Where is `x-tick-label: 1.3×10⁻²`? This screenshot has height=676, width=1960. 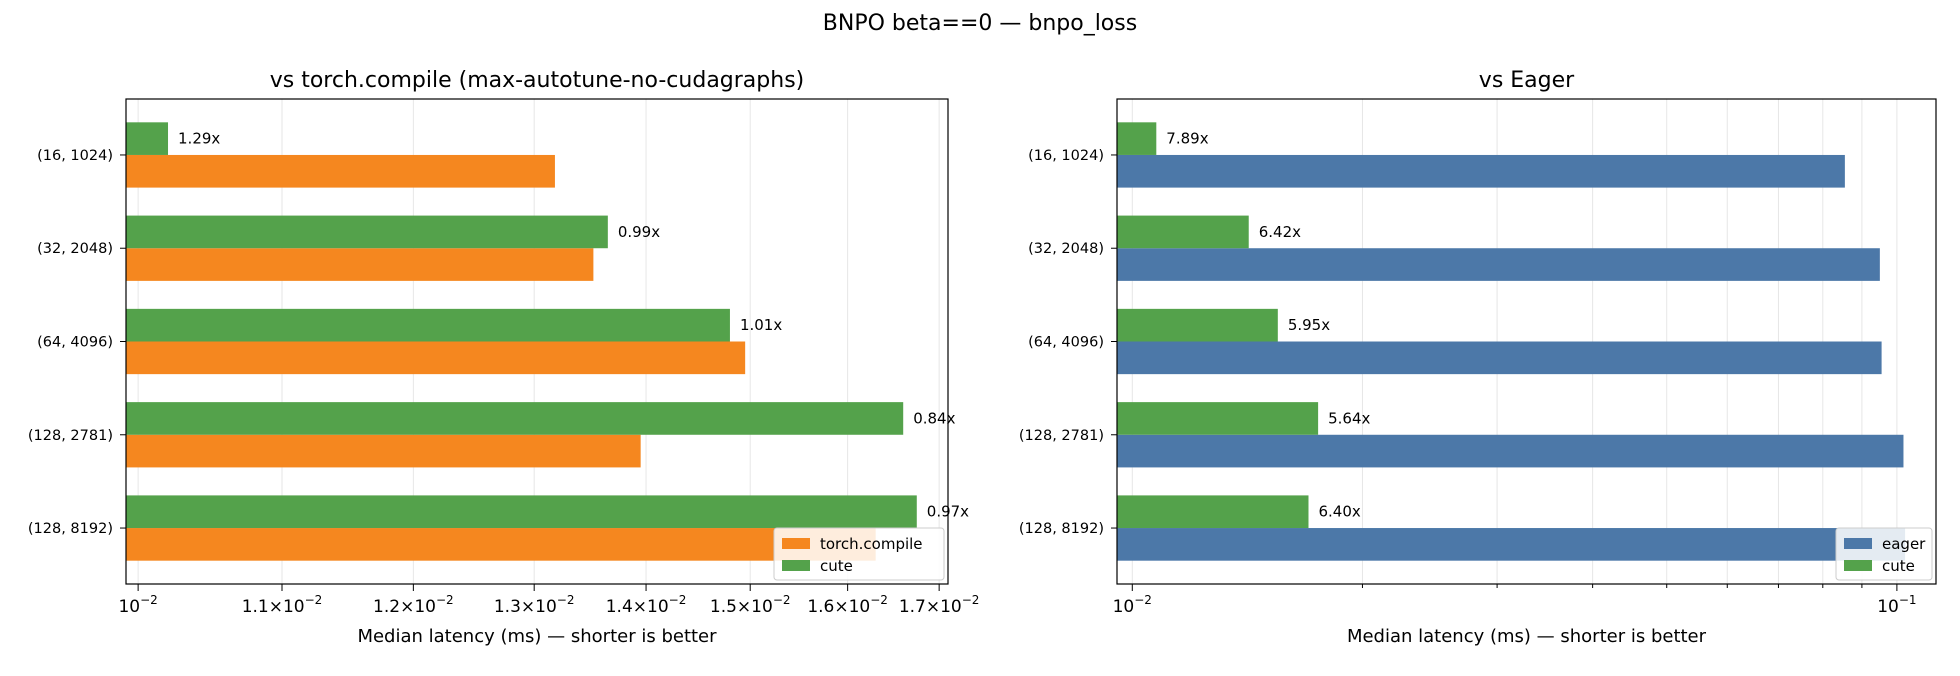 x-tick-label: 1.3×10⁻² is located at coordinates (534, 605).